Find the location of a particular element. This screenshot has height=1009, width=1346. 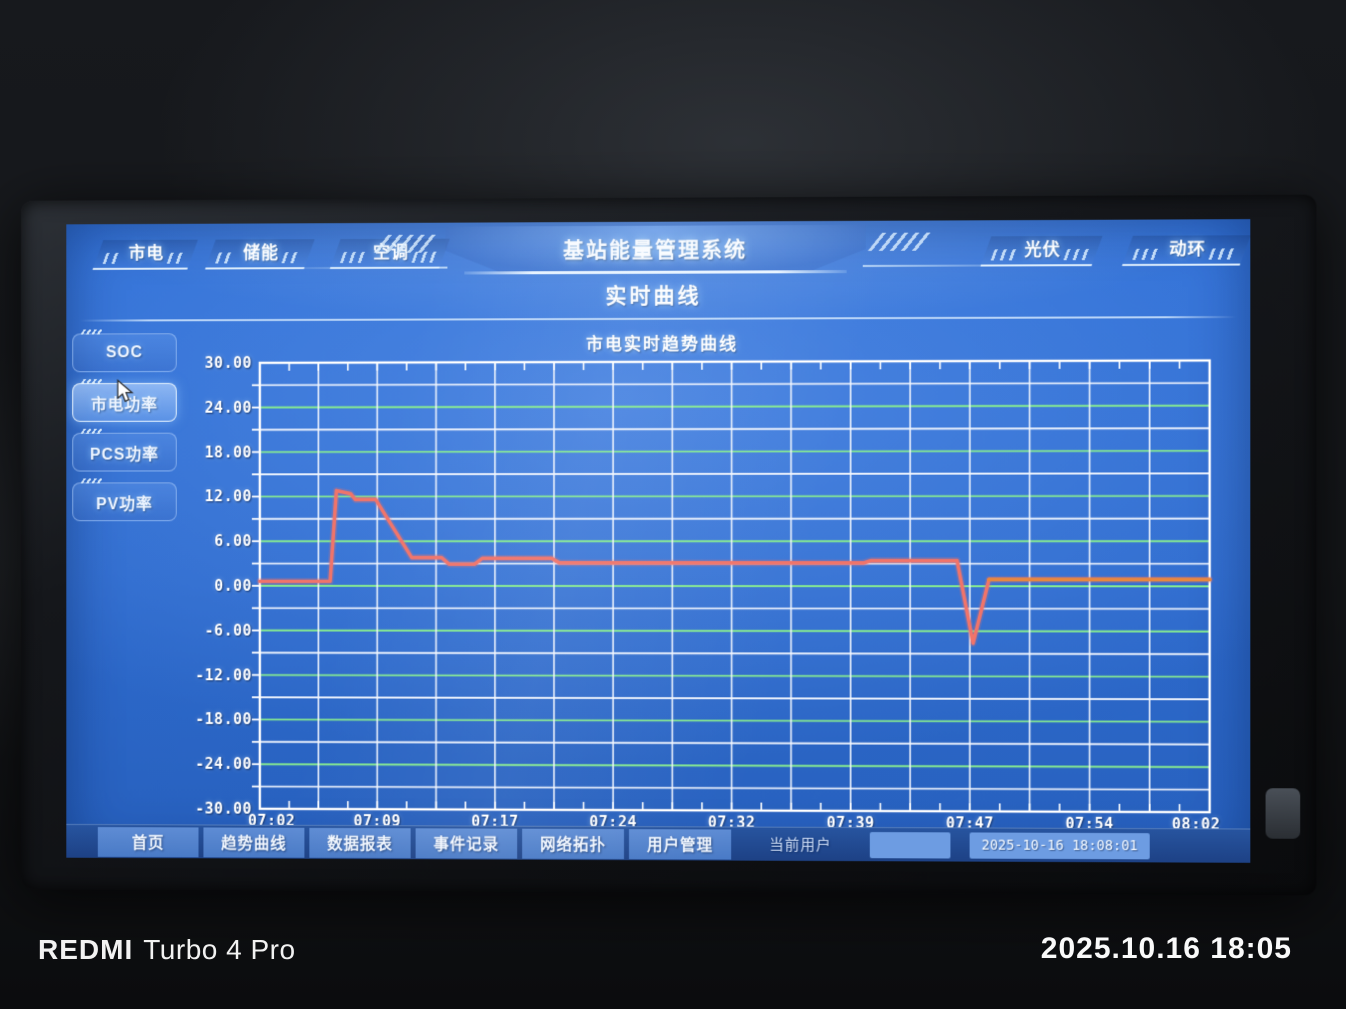

watermark-brand: REDMI is located at coordinates (86, 949).